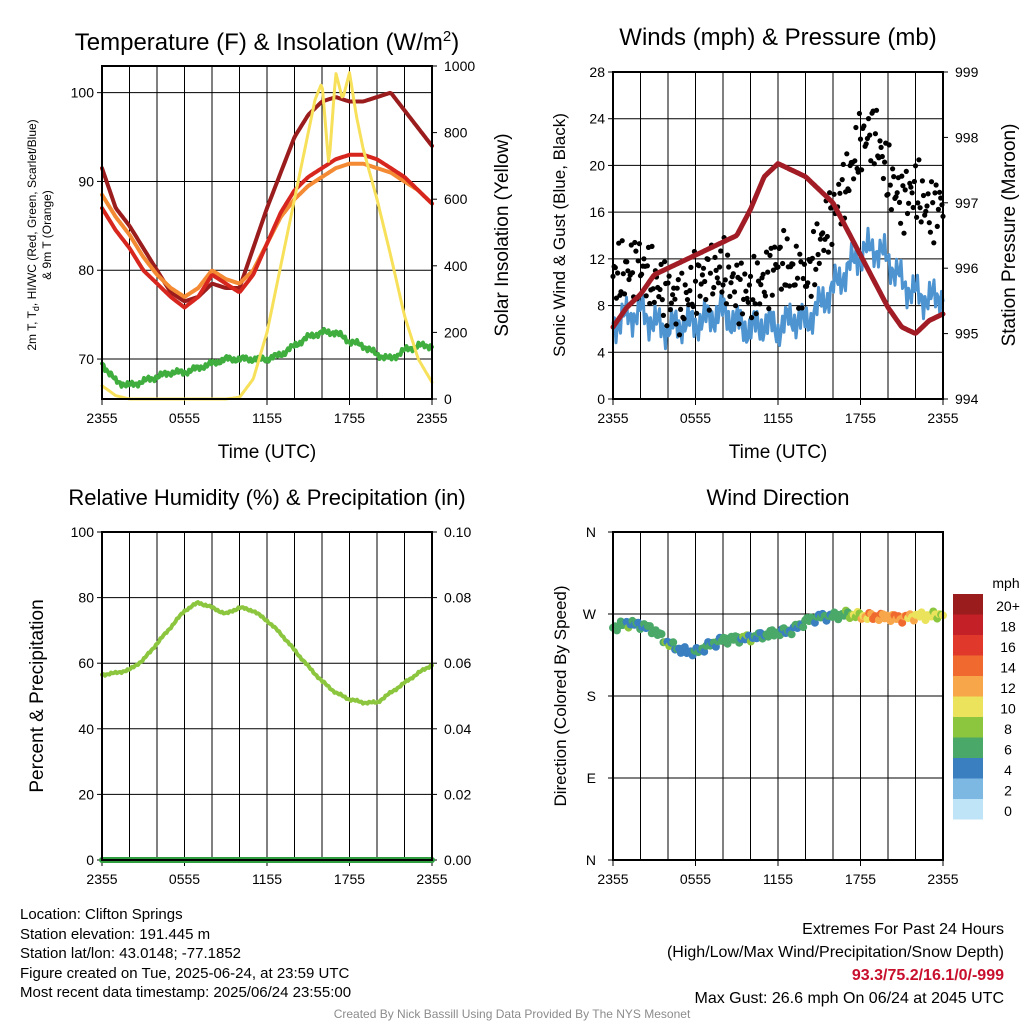  Describe the element at coordinates (967, 268) in the screenshot. I see `winds-y2-tick-label: 996` at that location.